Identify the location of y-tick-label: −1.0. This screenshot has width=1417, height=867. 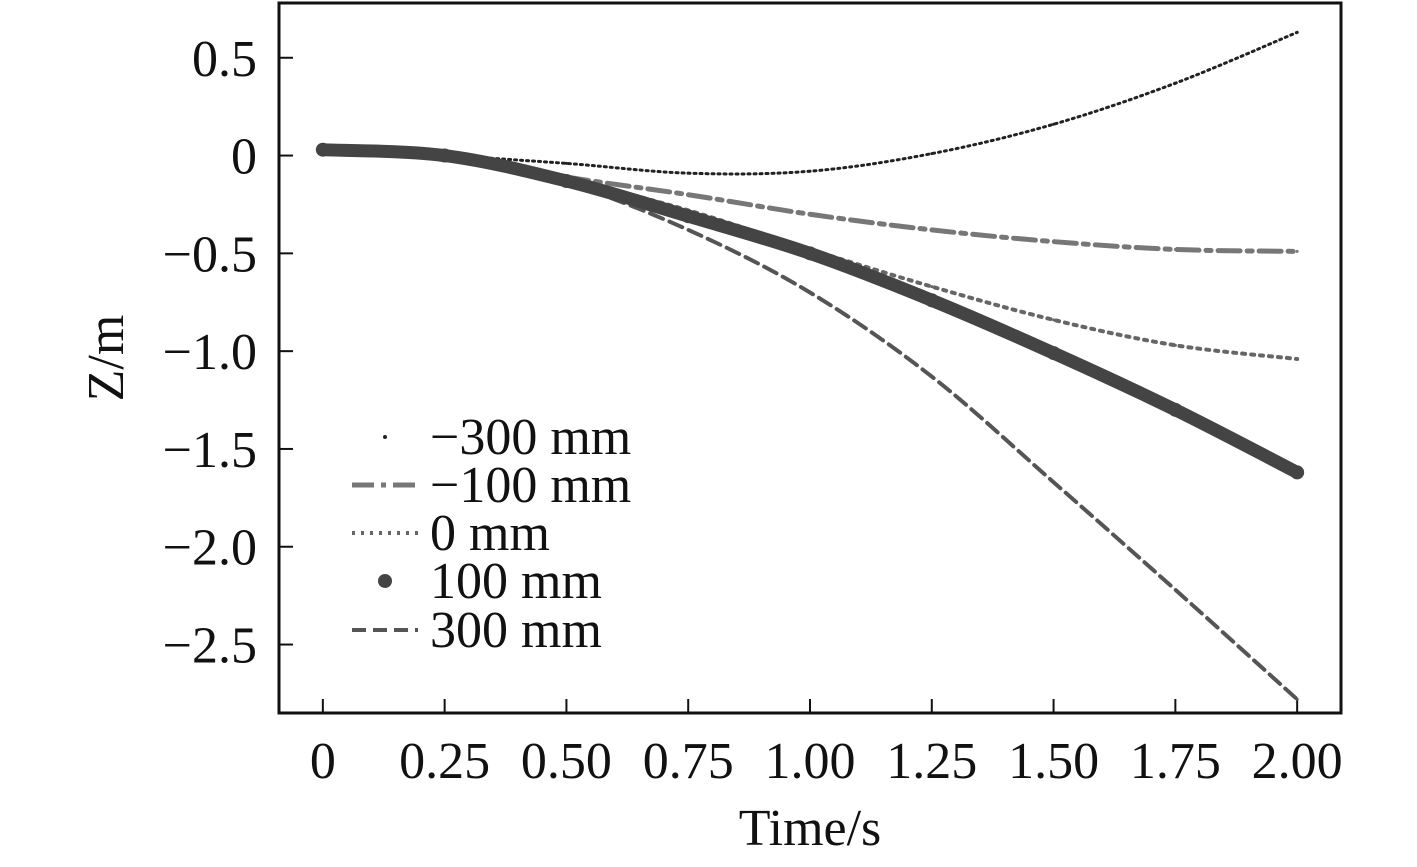
(210, 352).